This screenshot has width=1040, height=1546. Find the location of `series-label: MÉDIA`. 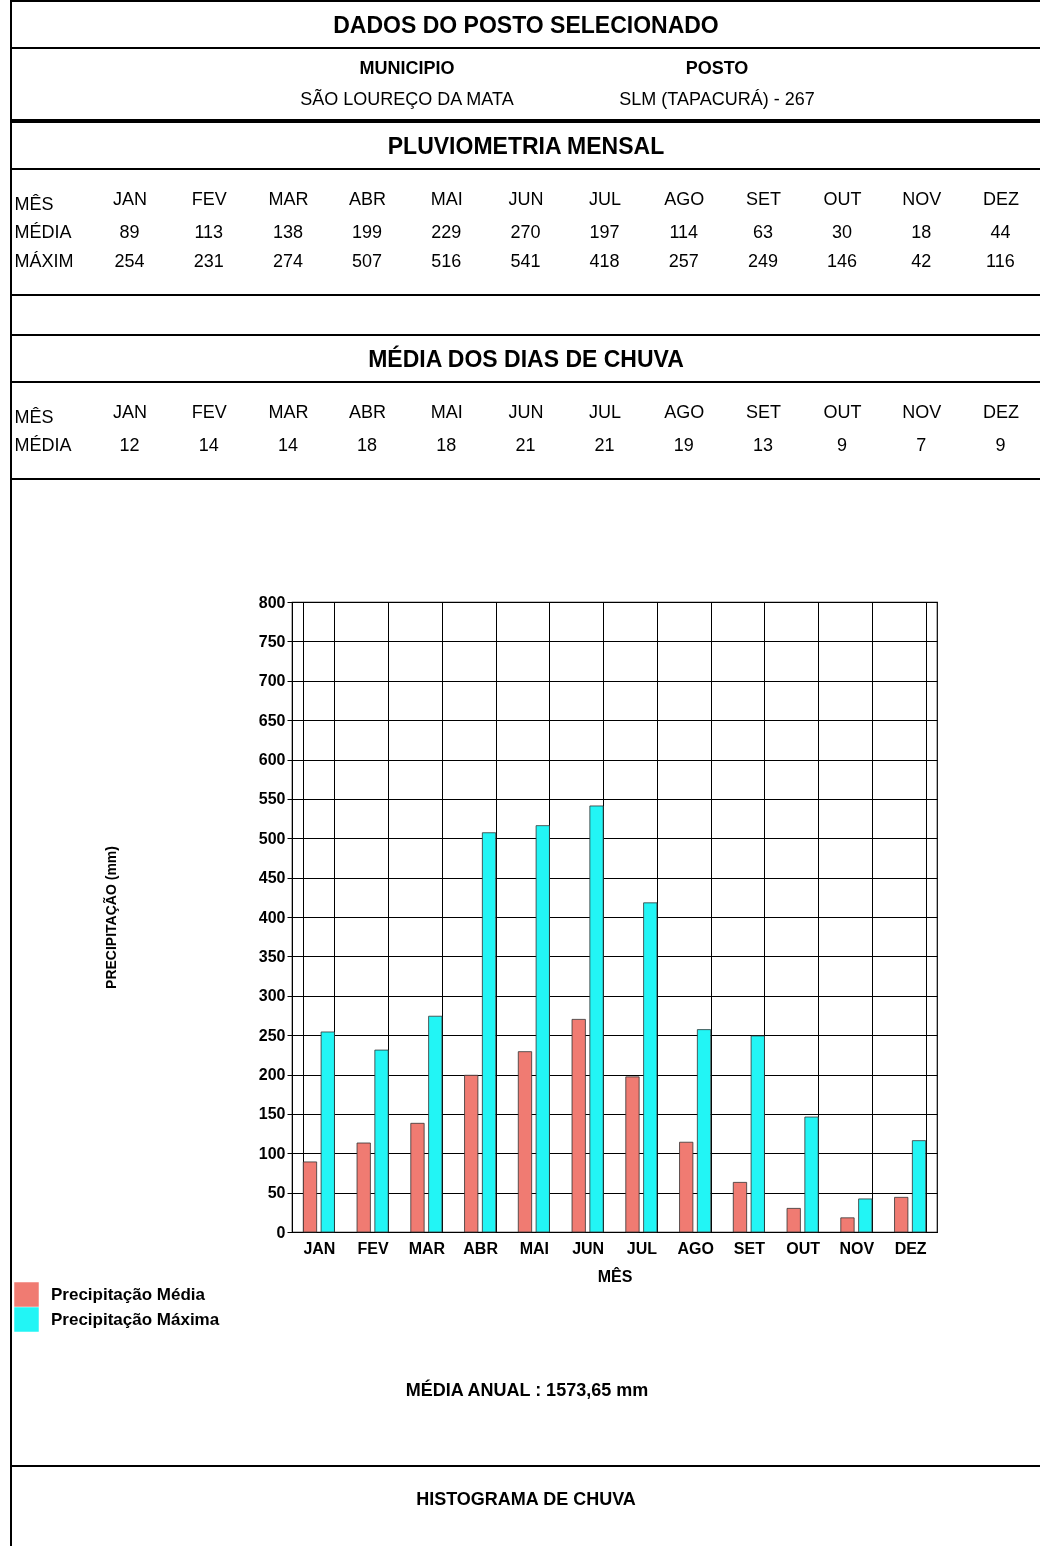

series-label: MÉDIA is located at coordinates (43, 232).